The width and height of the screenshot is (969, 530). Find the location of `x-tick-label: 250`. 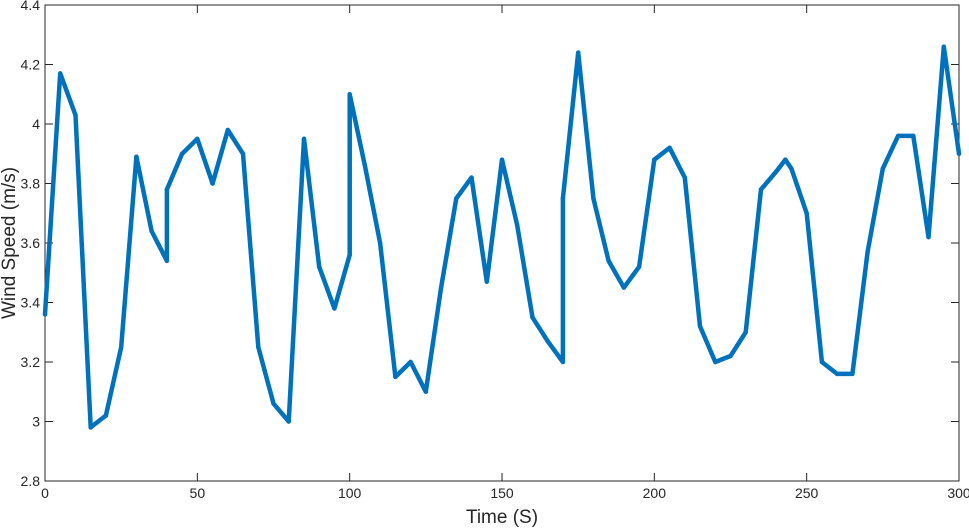

x-tick-label: 250 is located at coordinates (807, 493).